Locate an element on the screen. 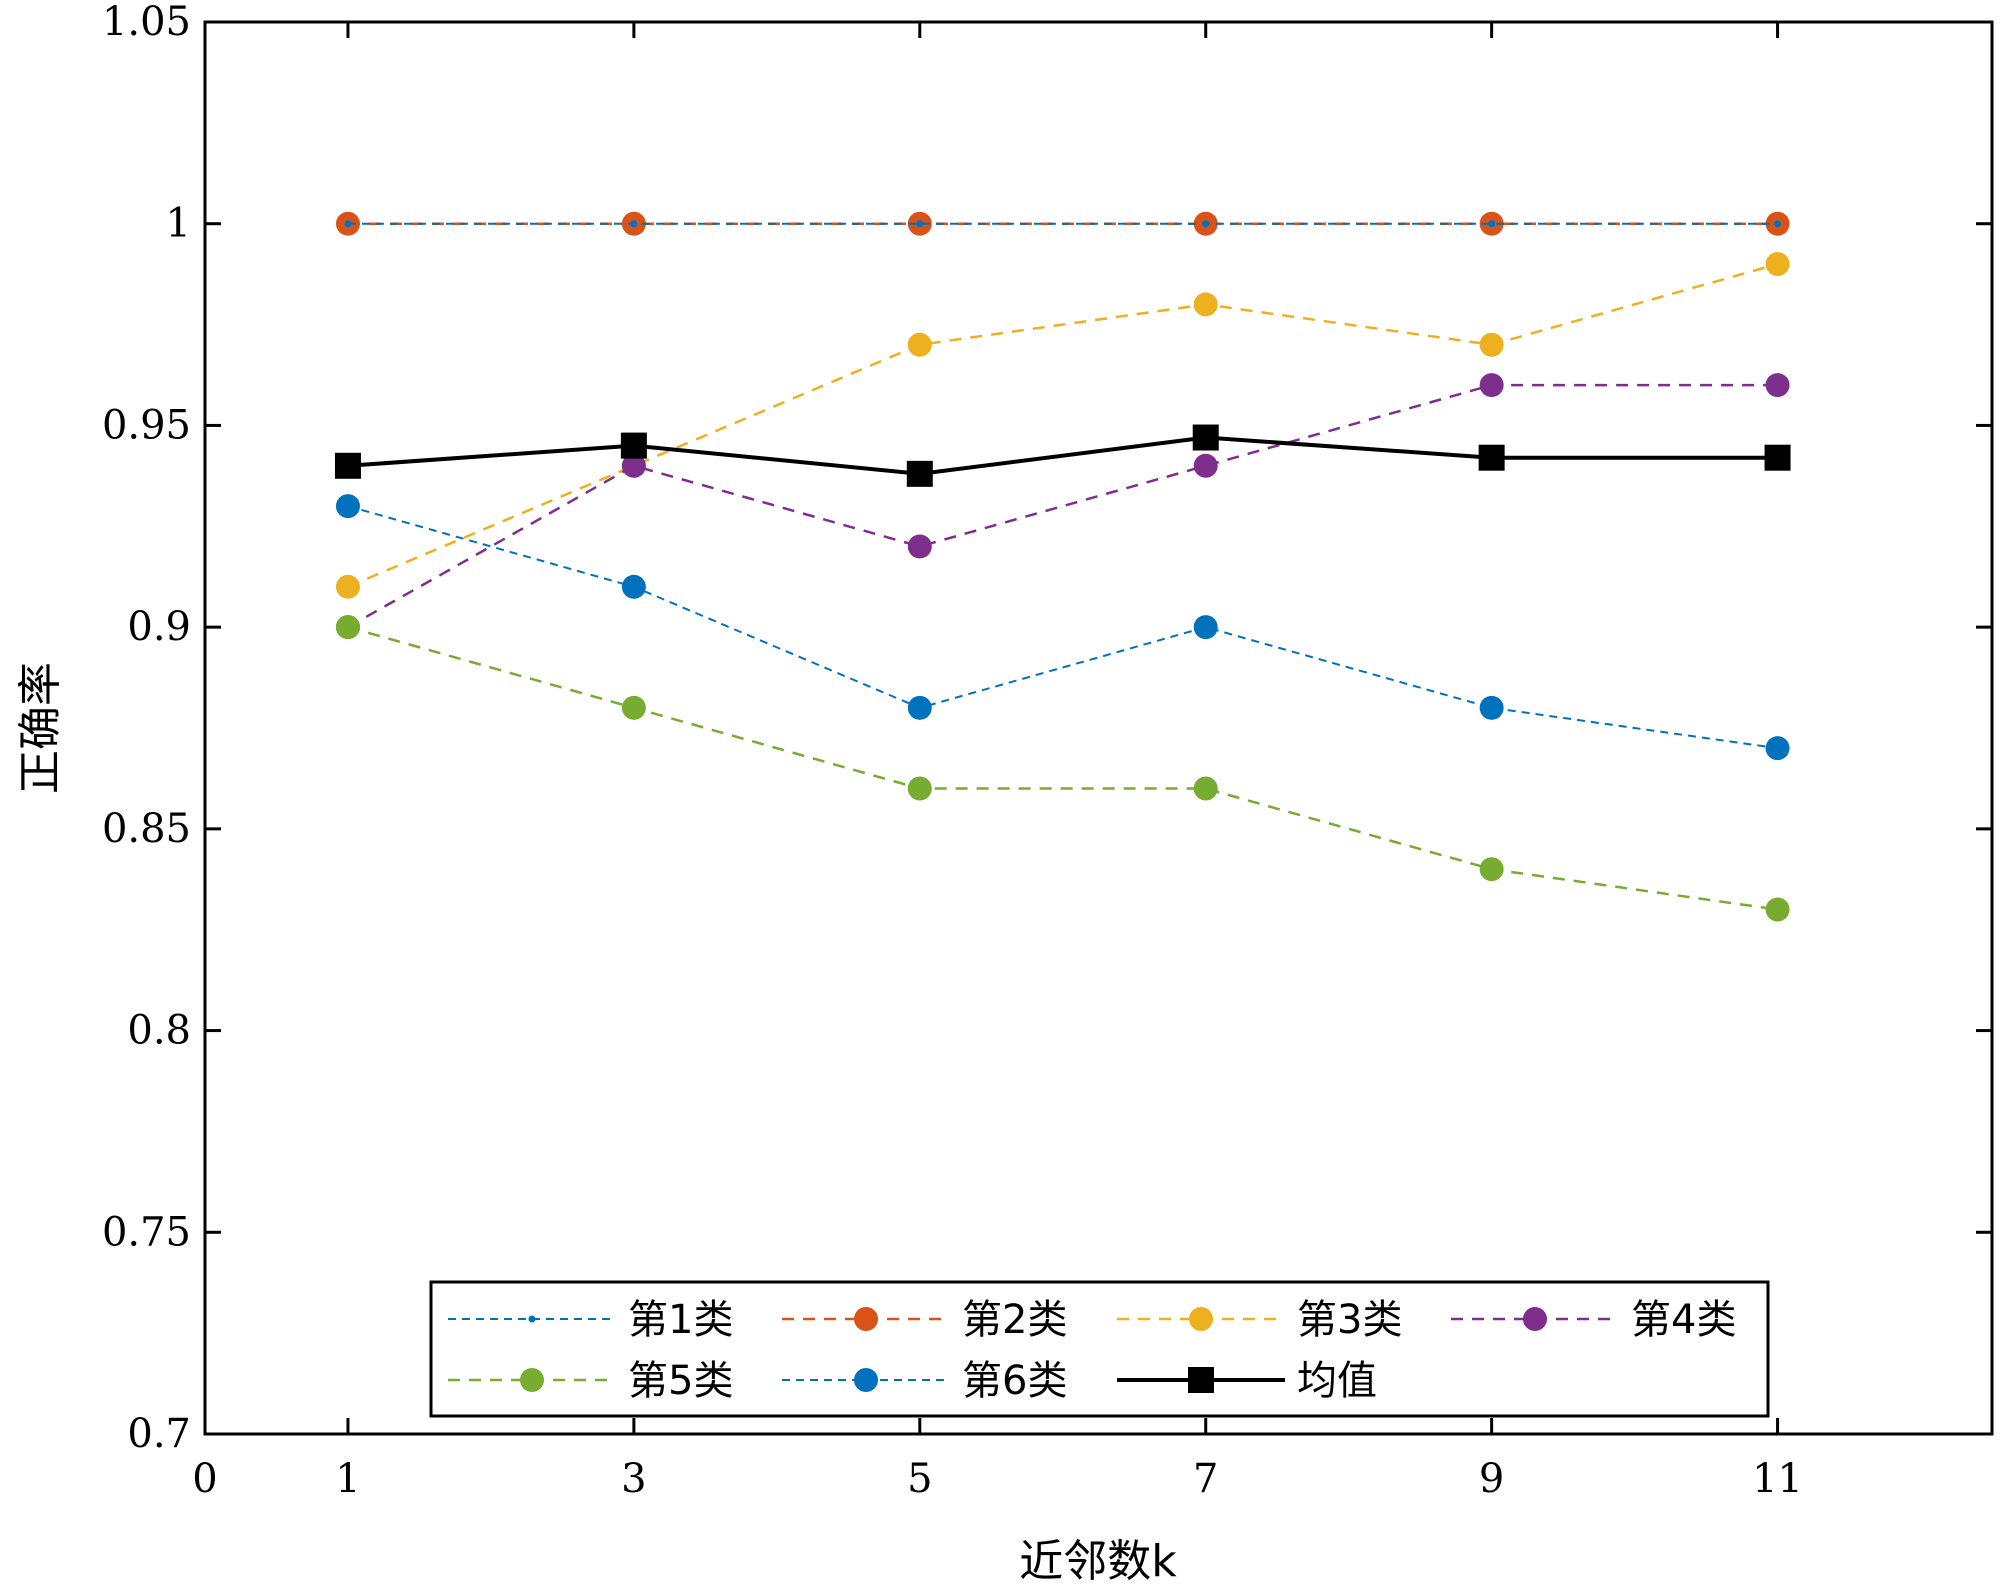 This screenshot has width=2000, height=1589. legend-label: 第6类 is located at coordinates (1014, 1381).